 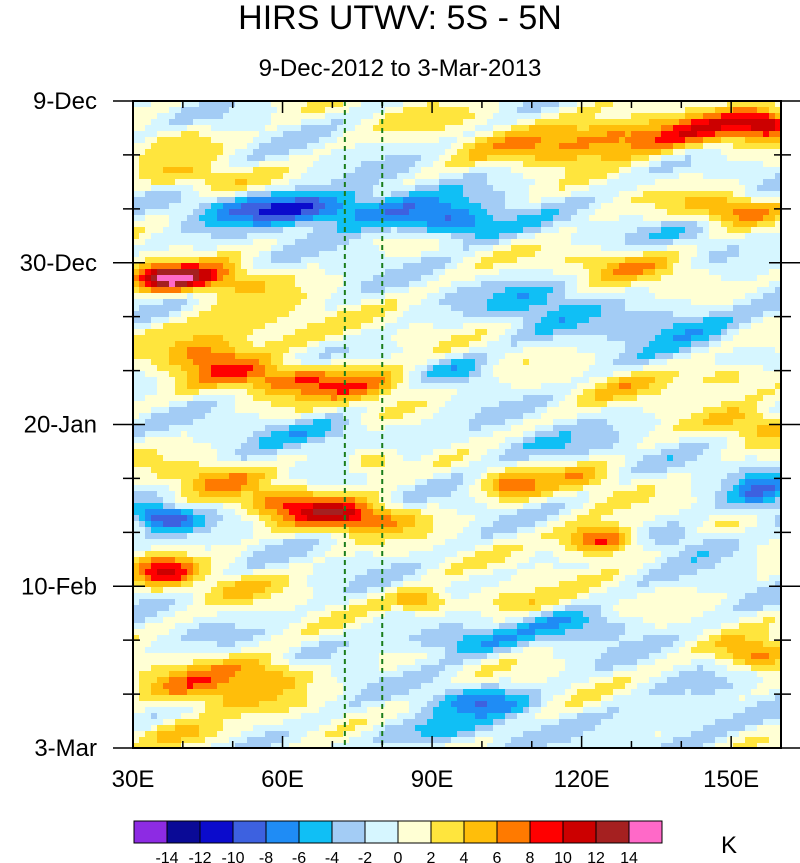 What do you see at coordinates (59, 586) in the screenshot?
I see `y-tick-label: 10-Feb` at bounding box center [59, 586].